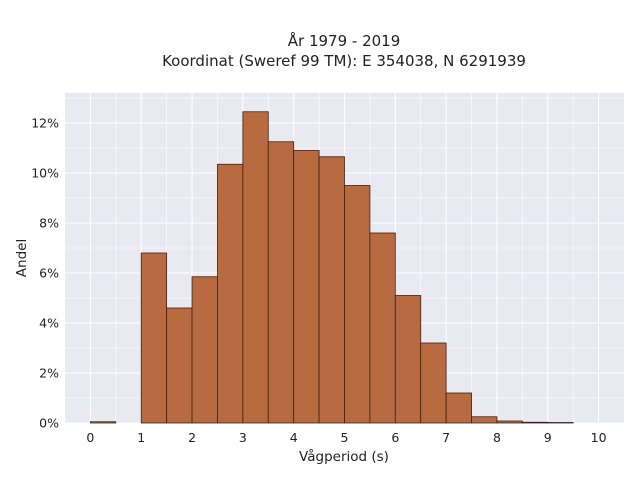  Describe the element at coordinates (294, 437) in the screenshot. I see `x-tick-label: 4` at that location.